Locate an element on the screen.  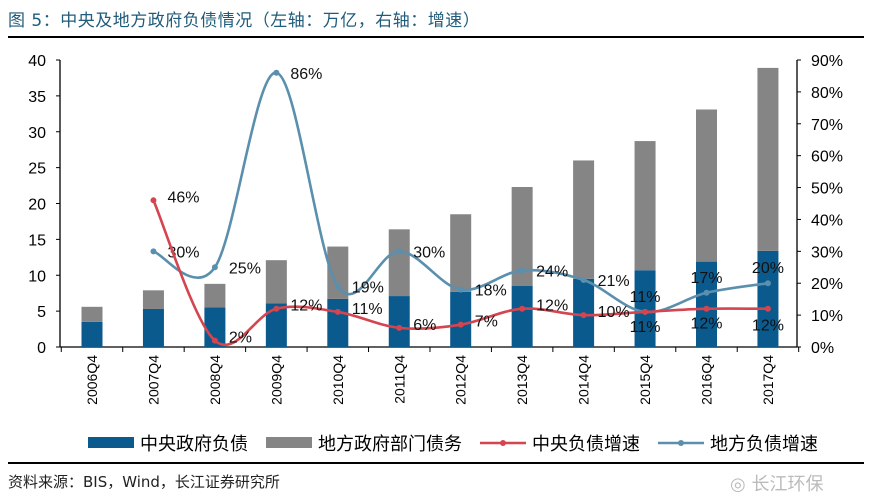
legend-marker is located at coordinates (503, 443).